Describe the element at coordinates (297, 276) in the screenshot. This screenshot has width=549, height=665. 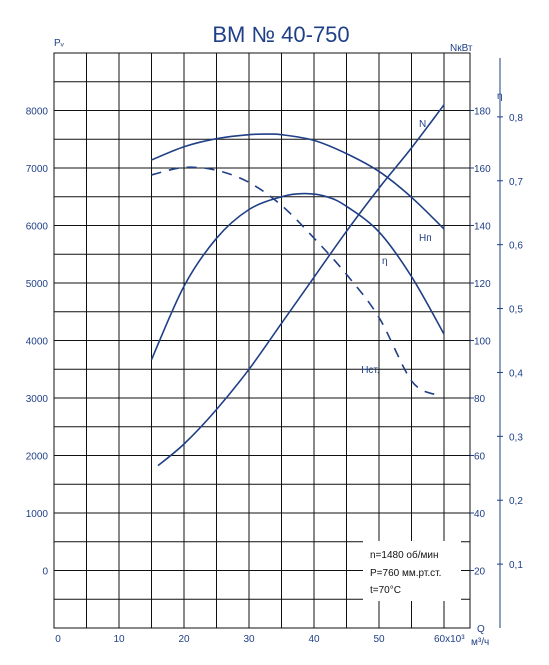
I see `series-line-efficiency` at that location.